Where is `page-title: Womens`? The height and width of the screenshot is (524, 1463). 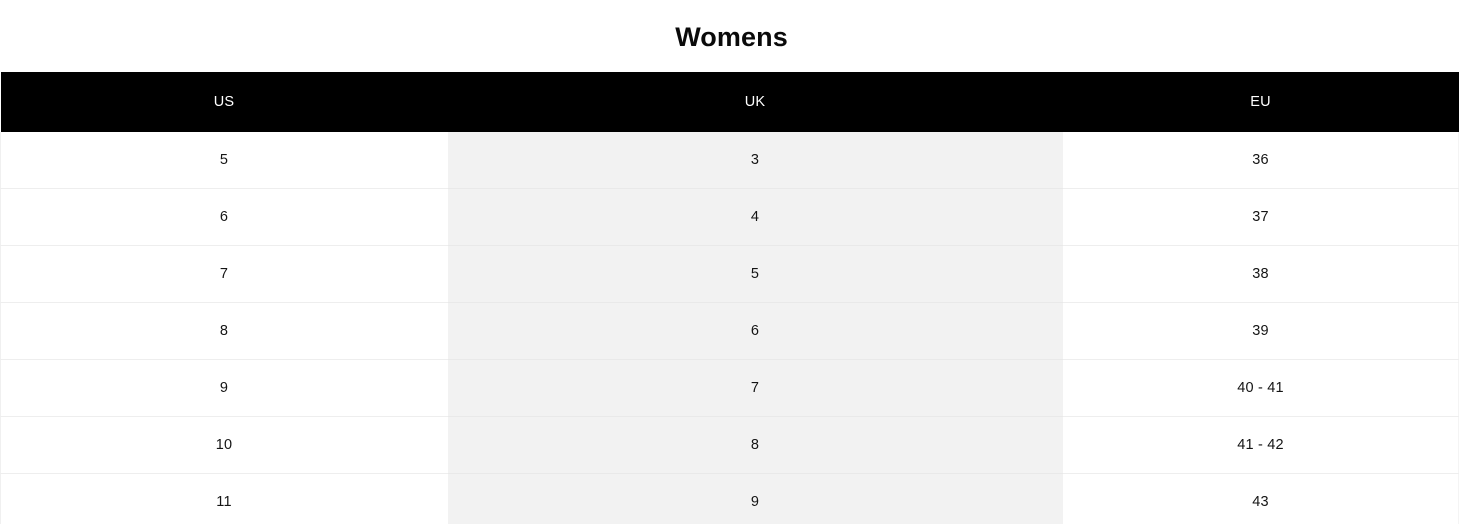 page-title: Womens is located at coordinates (731, 37).